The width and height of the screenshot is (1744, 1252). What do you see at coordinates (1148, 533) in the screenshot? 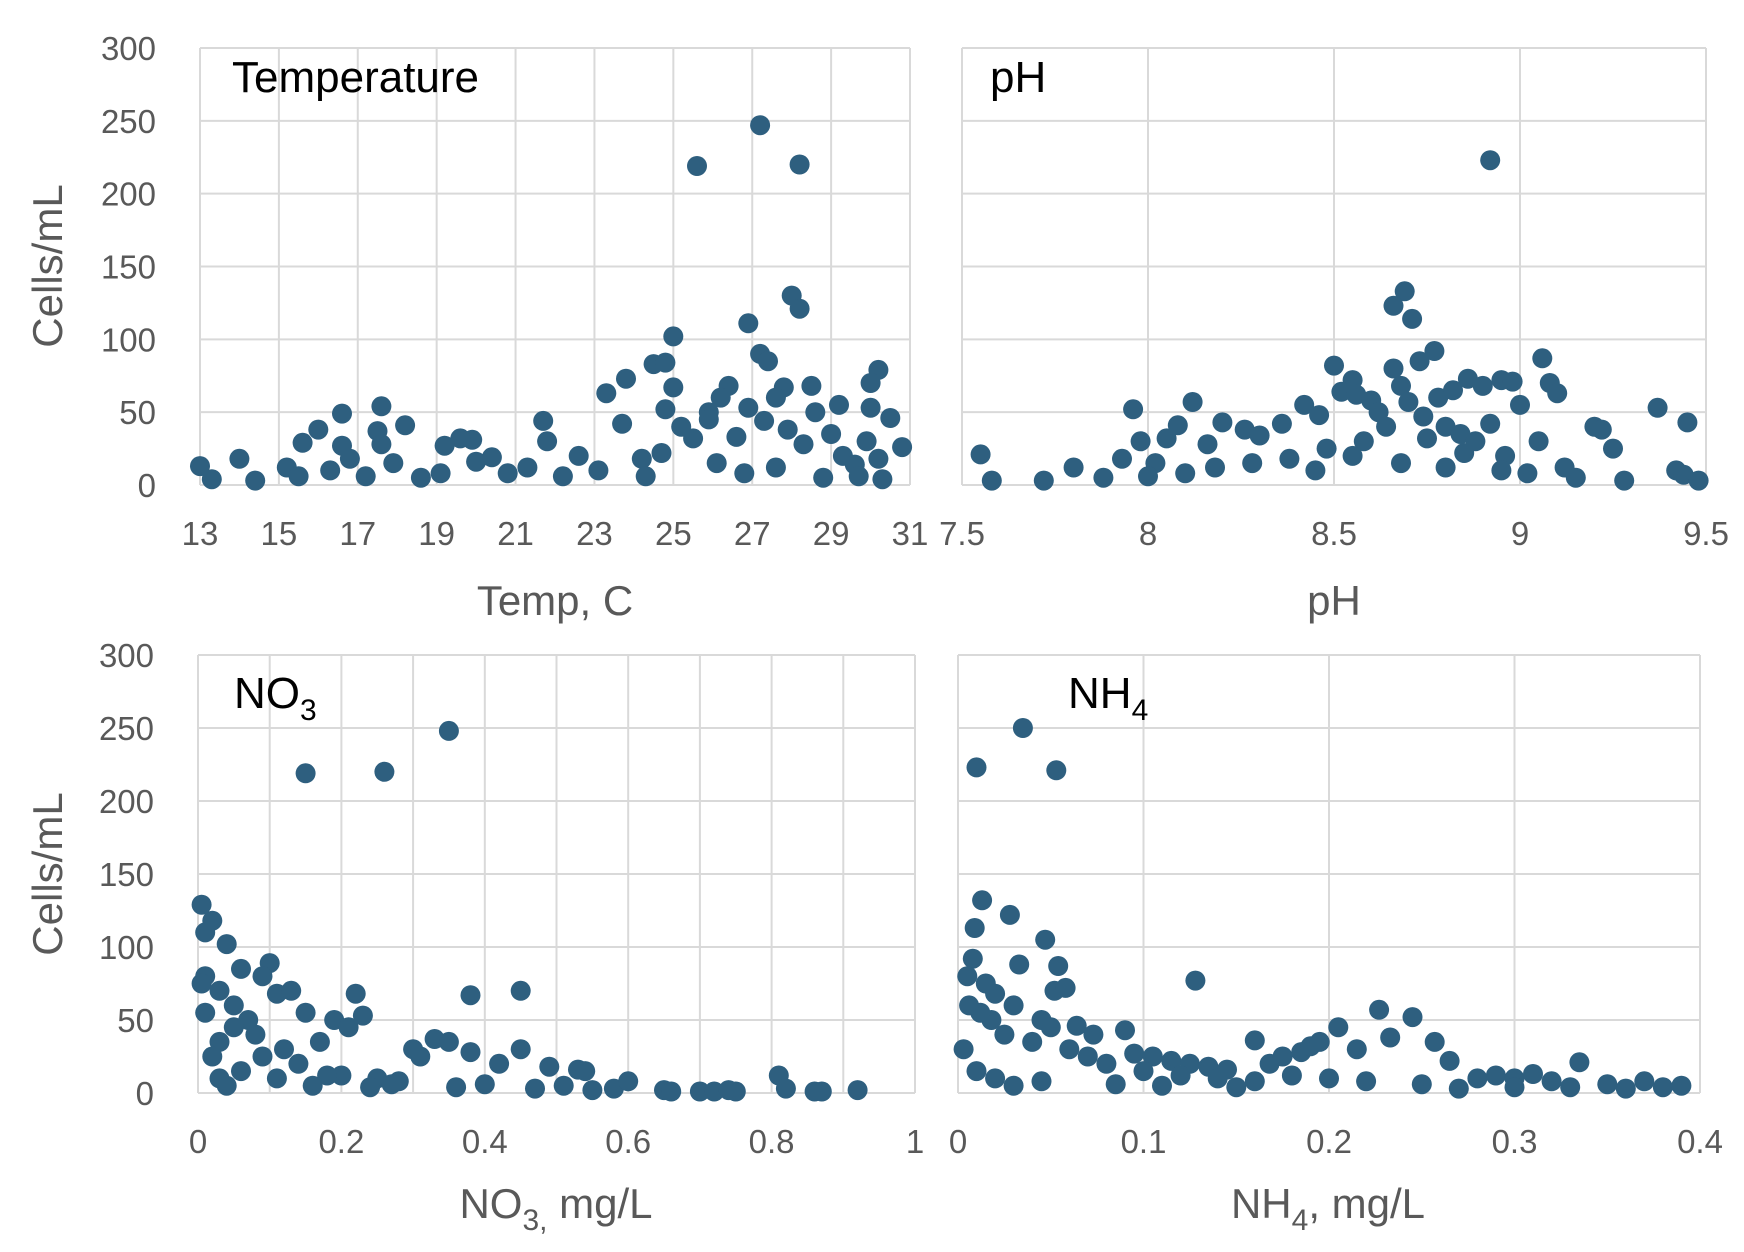
I see `ph-x-tick-label: 8` at bounding box center [1148, 533].